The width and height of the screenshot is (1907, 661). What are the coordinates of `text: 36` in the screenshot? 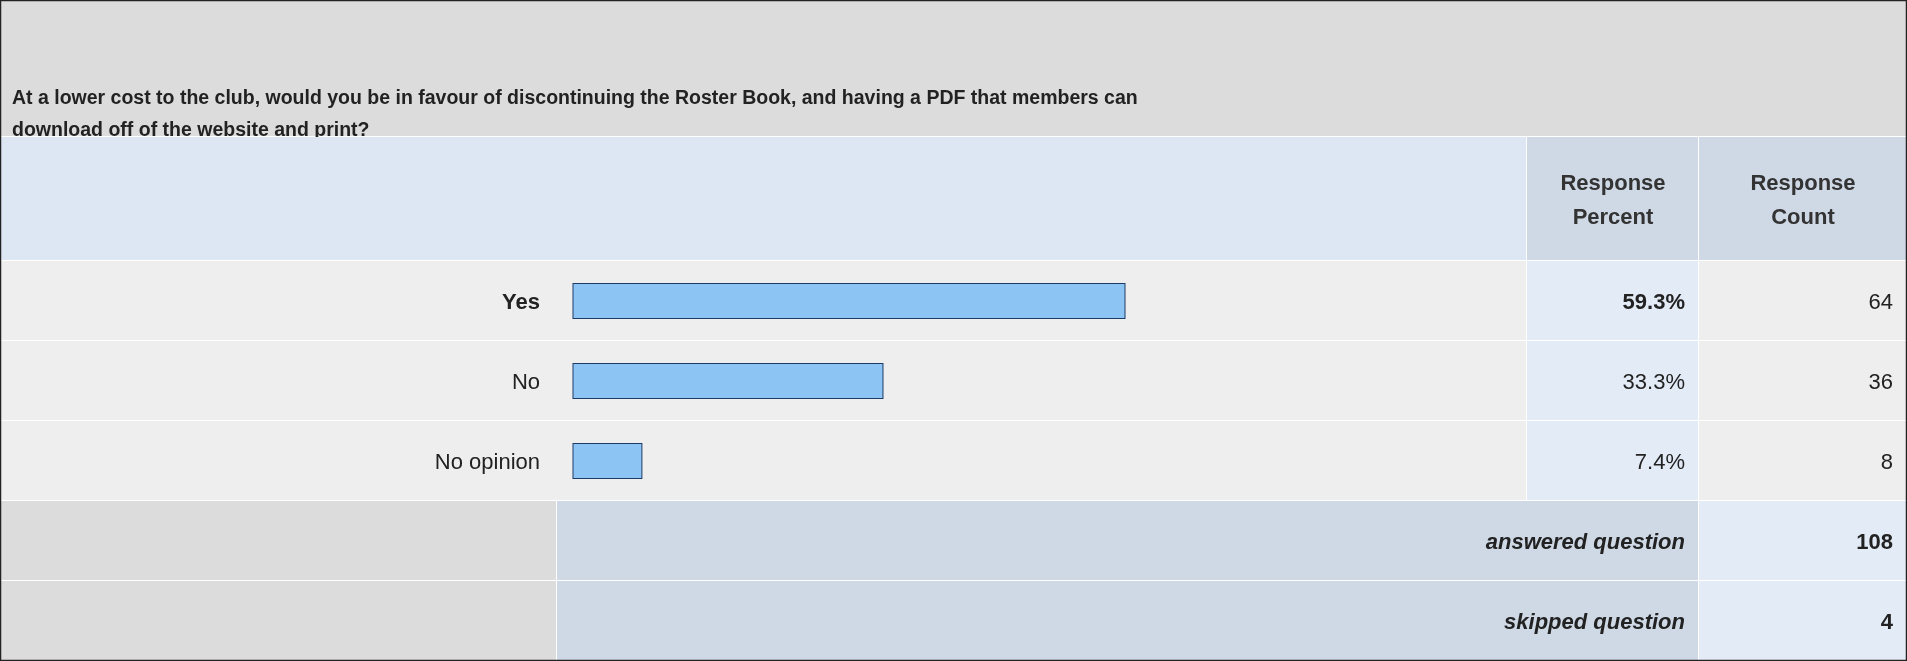 It's located at (1880, 381).